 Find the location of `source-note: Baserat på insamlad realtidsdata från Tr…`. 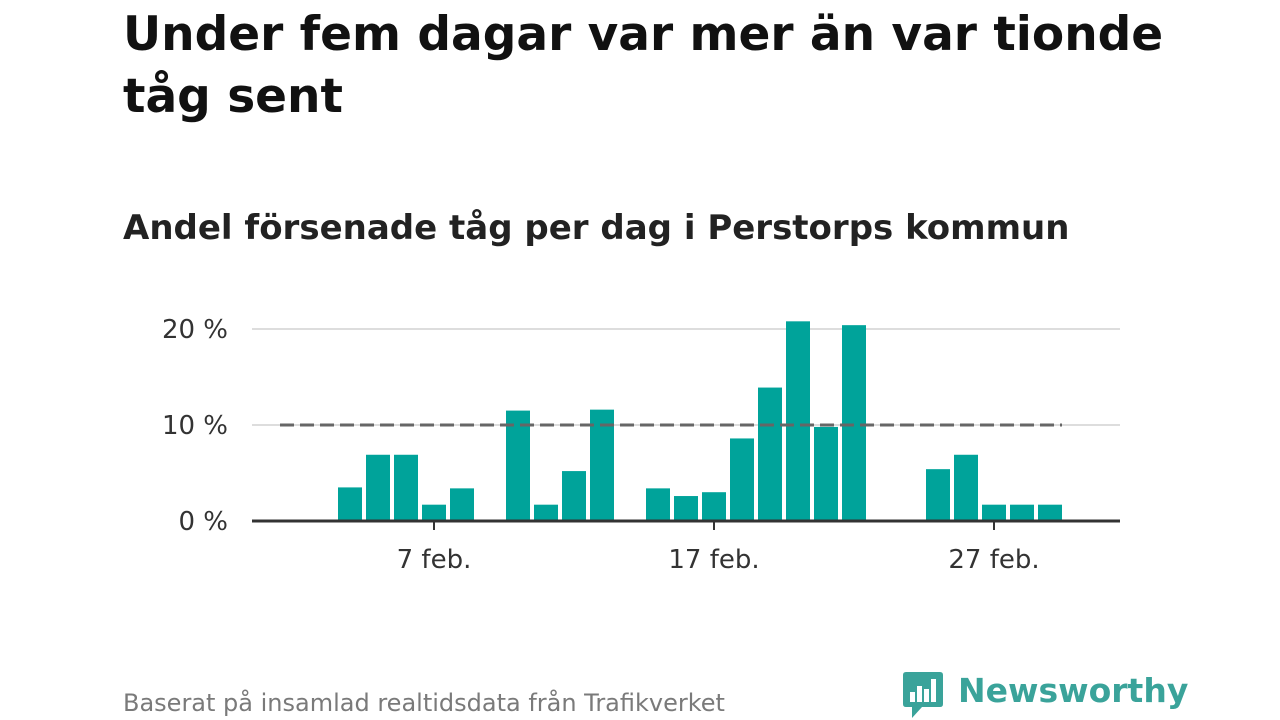

source-note: Baserat på insamlad realtidsdata från Tr… is located at coordinates (424, 703).